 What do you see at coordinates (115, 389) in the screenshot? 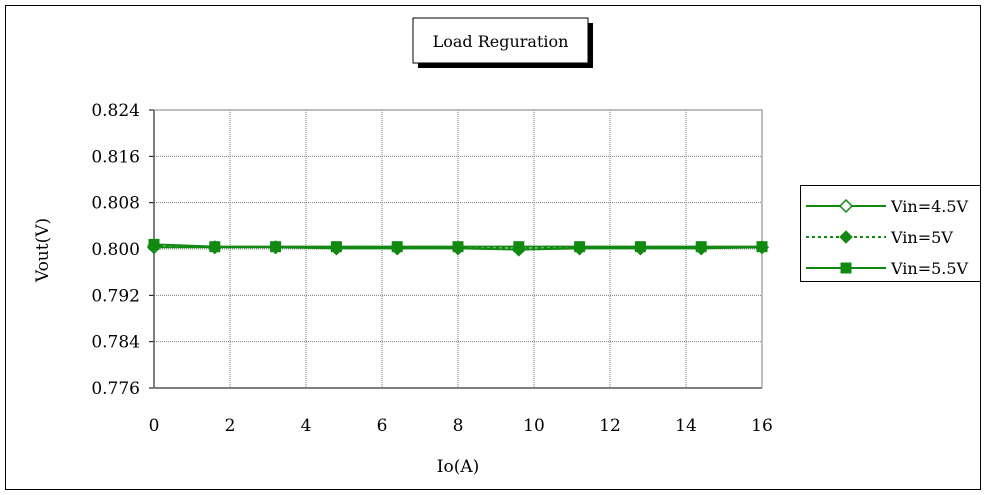
I see `y-tick-label: 0.776` at bounding box center [115, 389].